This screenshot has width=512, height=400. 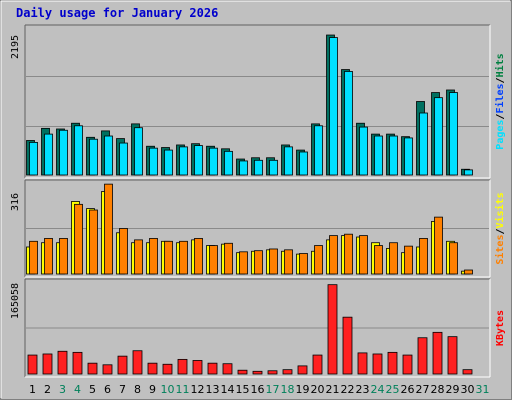 I want to click on panel-top-ymax-label: 2195, so click(x=15, y=47).